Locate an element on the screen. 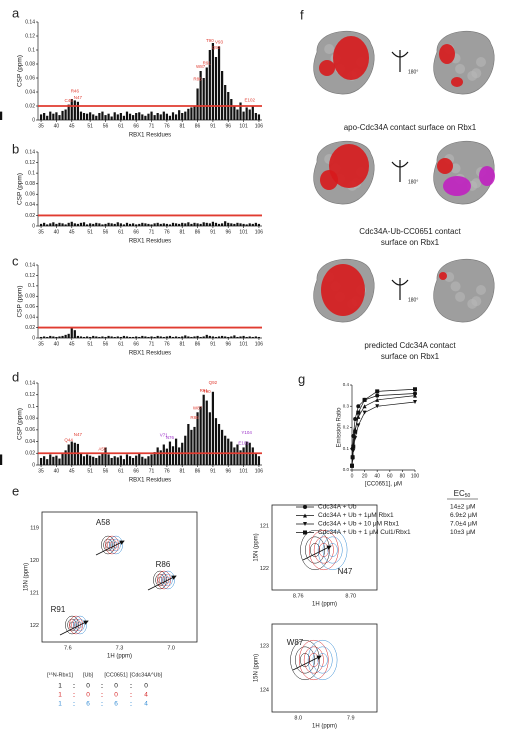 This screenshot has height=751, width=529. ec50-header: EC50 is located at coordinates (462, 494).